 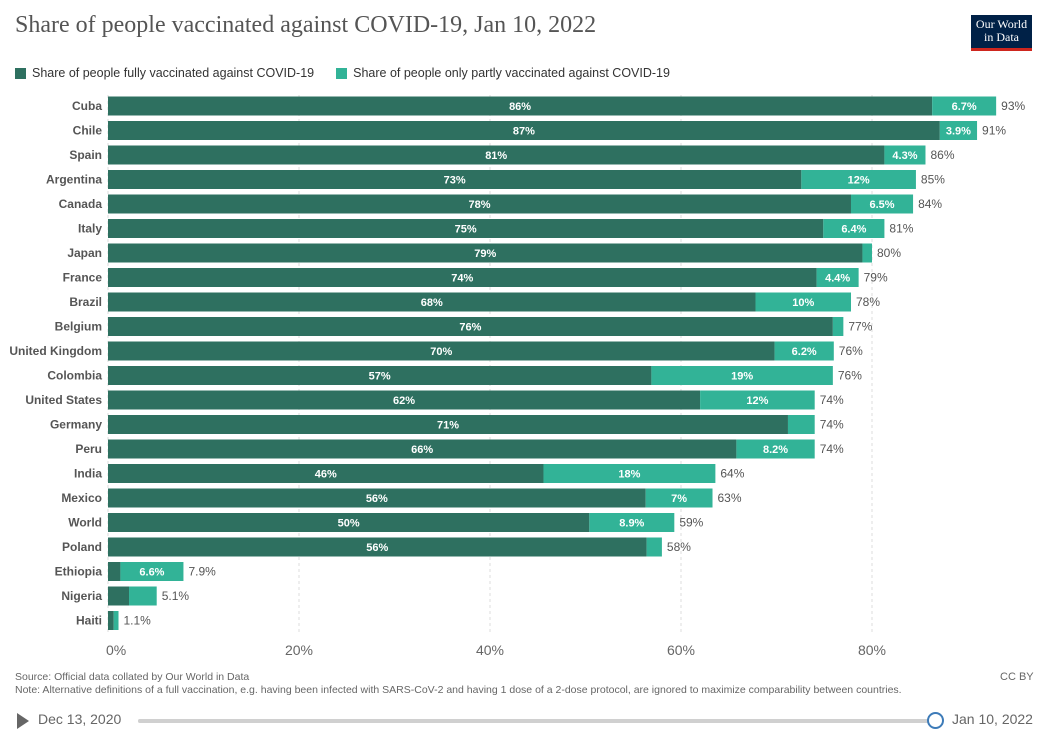 What do you see at coordinates (775, 450) in the screenshot?
I see `data-label-partly: 8.2%` at bounding box center [775, 450].